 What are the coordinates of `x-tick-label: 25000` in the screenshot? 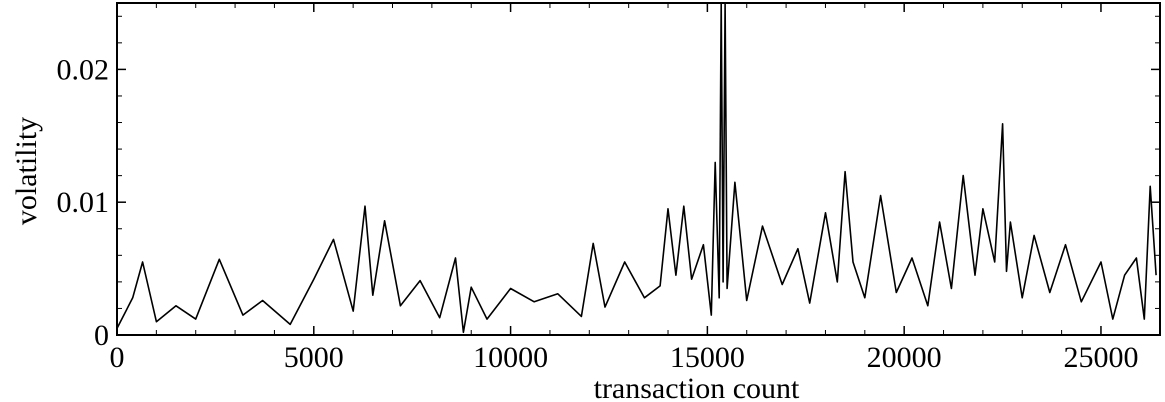 It's located at (1100, 357).